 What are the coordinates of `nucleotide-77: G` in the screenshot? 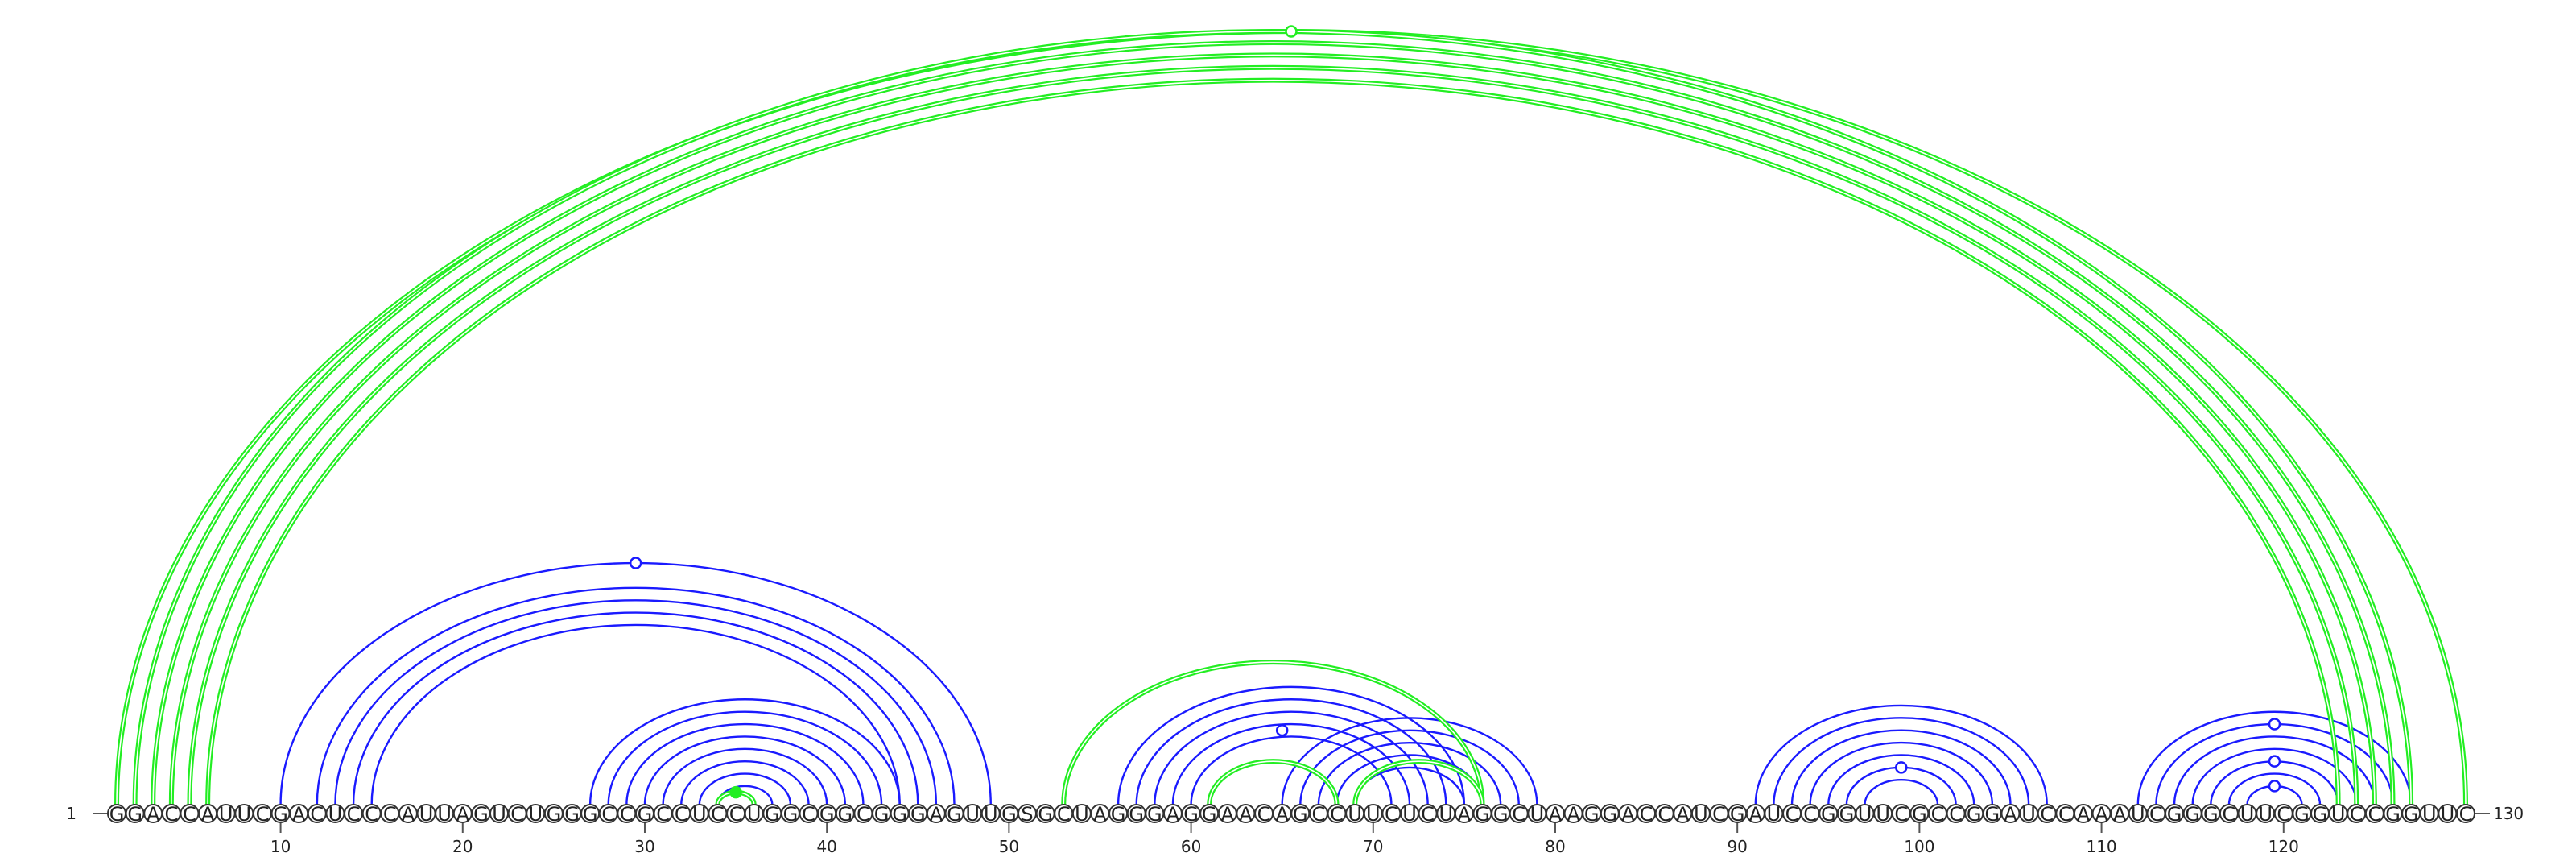 It's located at (1501, 814).